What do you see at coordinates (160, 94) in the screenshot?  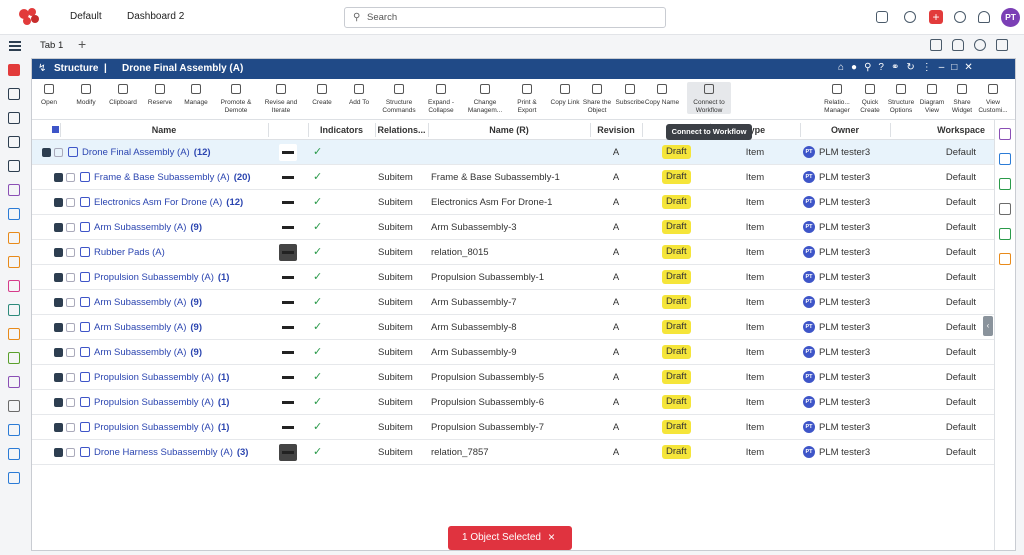 I see `toolbar-button: Reserve` at bounding box center [160, 94].